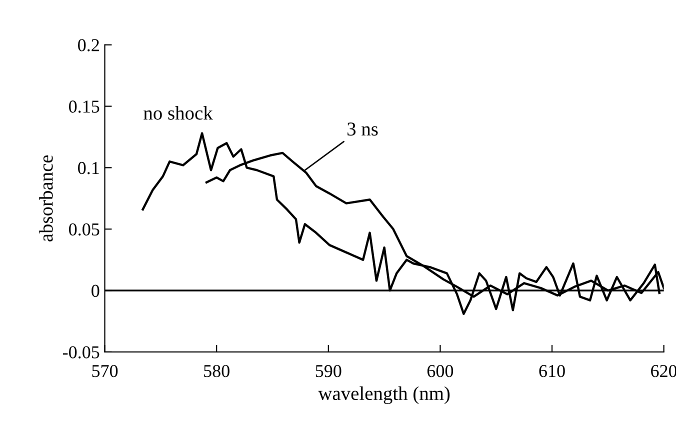 The width and height of the screenshot is (676, 423). What do you see at coordinates (46, 198) in the screenshot?
I see `y-axis-title: absorbance` at bounding box center [46, 198].